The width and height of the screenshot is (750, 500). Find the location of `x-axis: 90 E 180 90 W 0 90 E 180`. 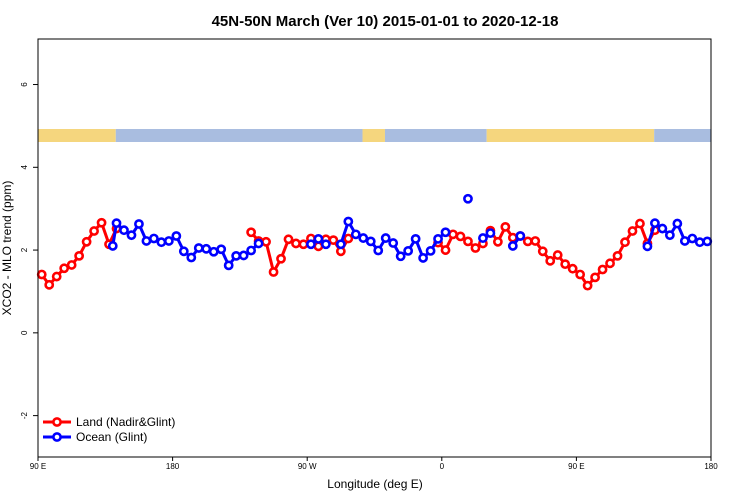

x-axis: 90 E 180 90 W 0 90 E 180 is located at coordinates (374, 464).